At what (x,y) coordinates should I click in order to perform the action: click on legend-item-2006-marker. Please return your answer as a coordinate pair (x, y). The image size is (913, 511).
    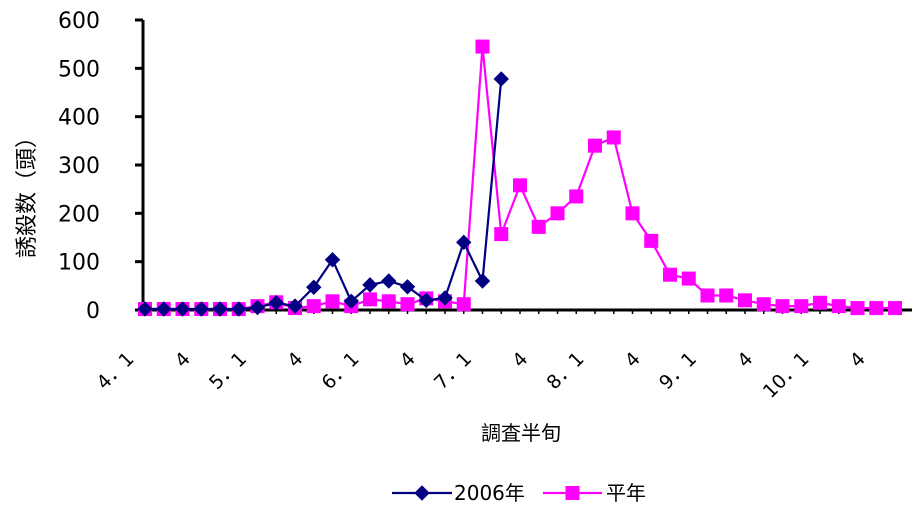
    Looking at the image, I should click on (422, 493).